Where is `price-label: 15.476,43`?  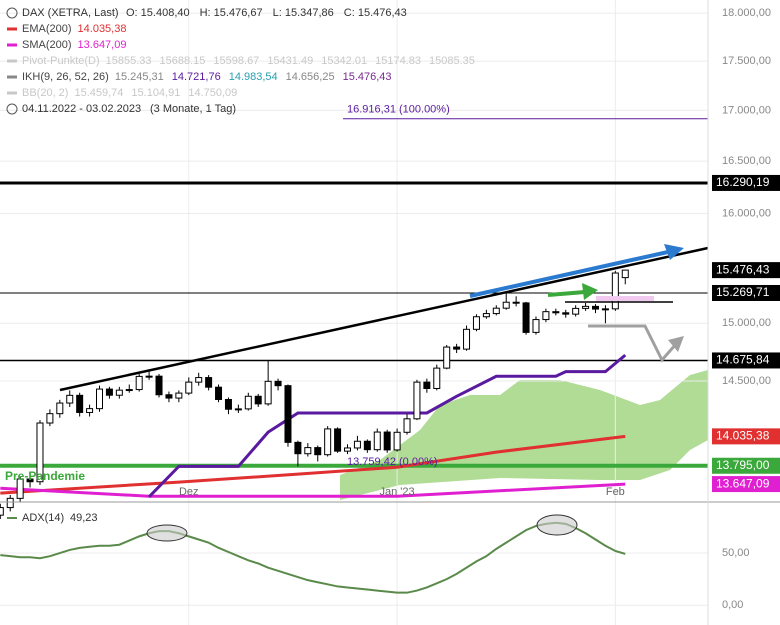 price-label: 15.476,43 is located at coordinates (743, 269).